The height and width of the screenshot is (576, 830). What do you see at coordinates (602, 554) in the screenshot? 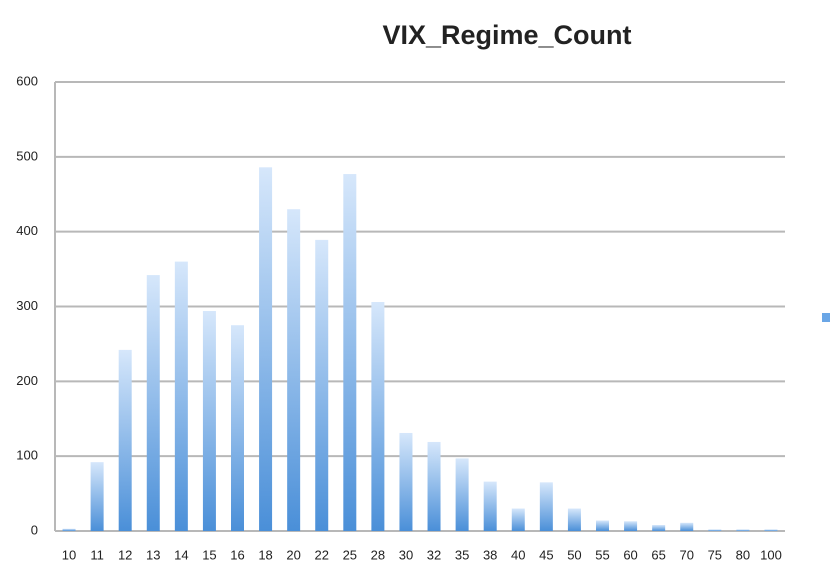
I see `x-tick-label: 55` at bounding box center [602, 554].